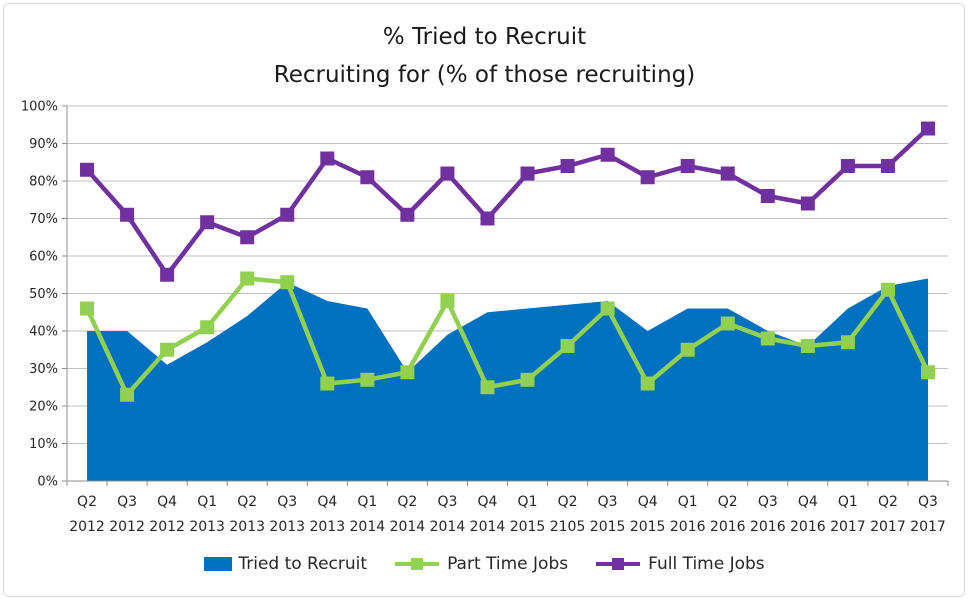  I want to click on y-tick-label: 70%, so click(43, 219).